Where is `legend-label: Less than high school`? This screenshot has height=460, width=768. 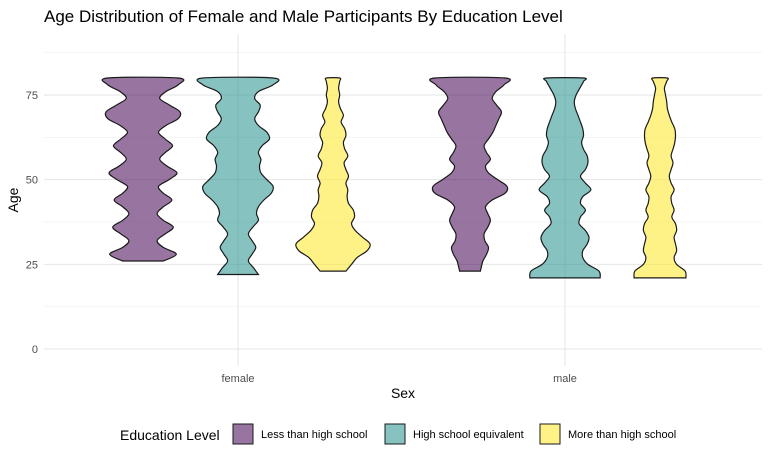
legend-label: Less than high school is located at coordinates (314, 435).